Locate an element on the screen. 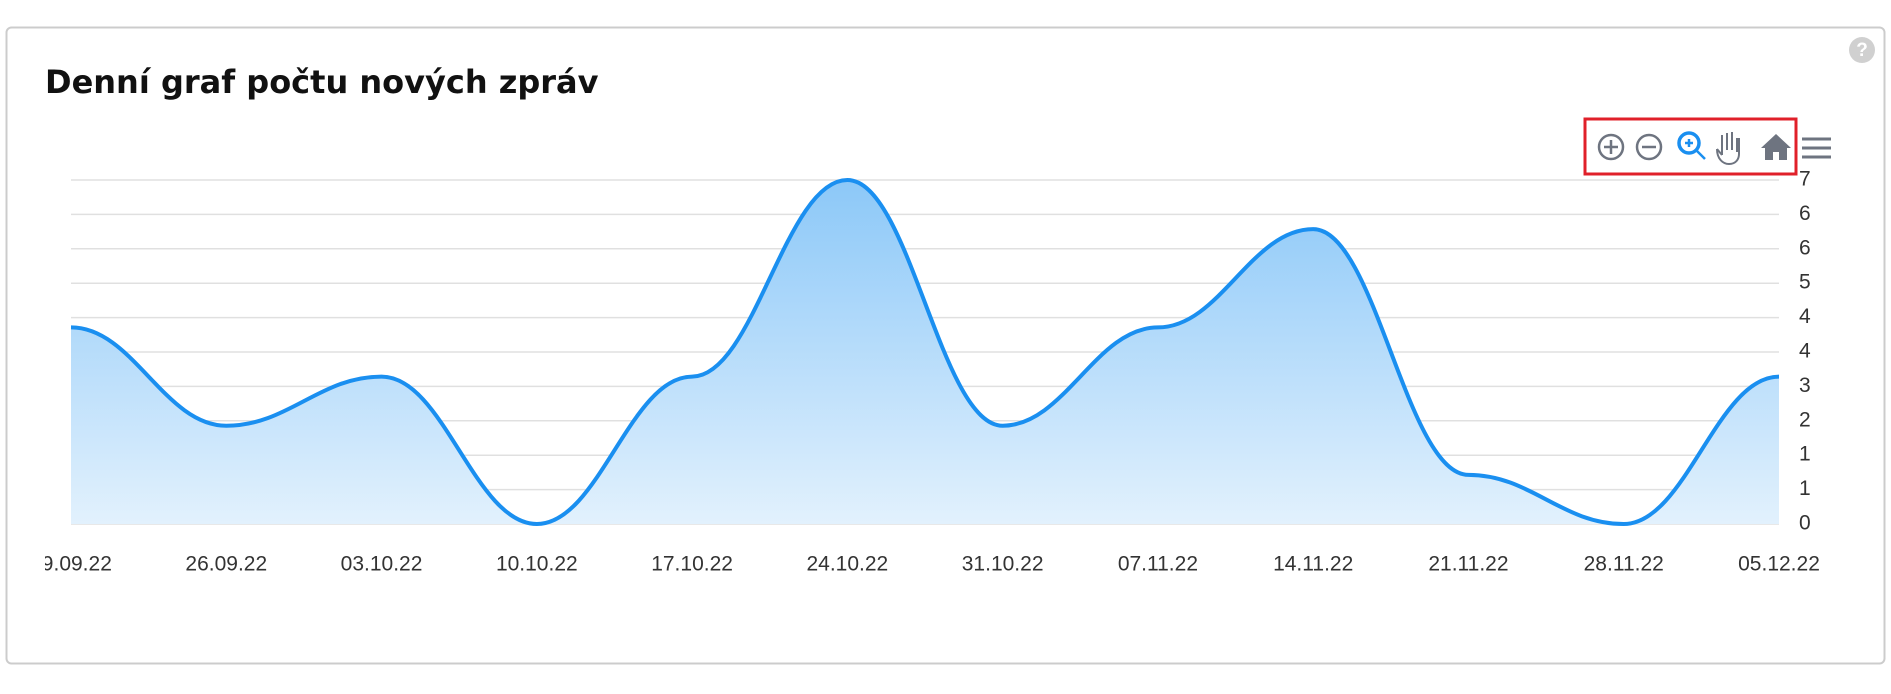  help-icon: ? is located at coordinates (1862, 50).